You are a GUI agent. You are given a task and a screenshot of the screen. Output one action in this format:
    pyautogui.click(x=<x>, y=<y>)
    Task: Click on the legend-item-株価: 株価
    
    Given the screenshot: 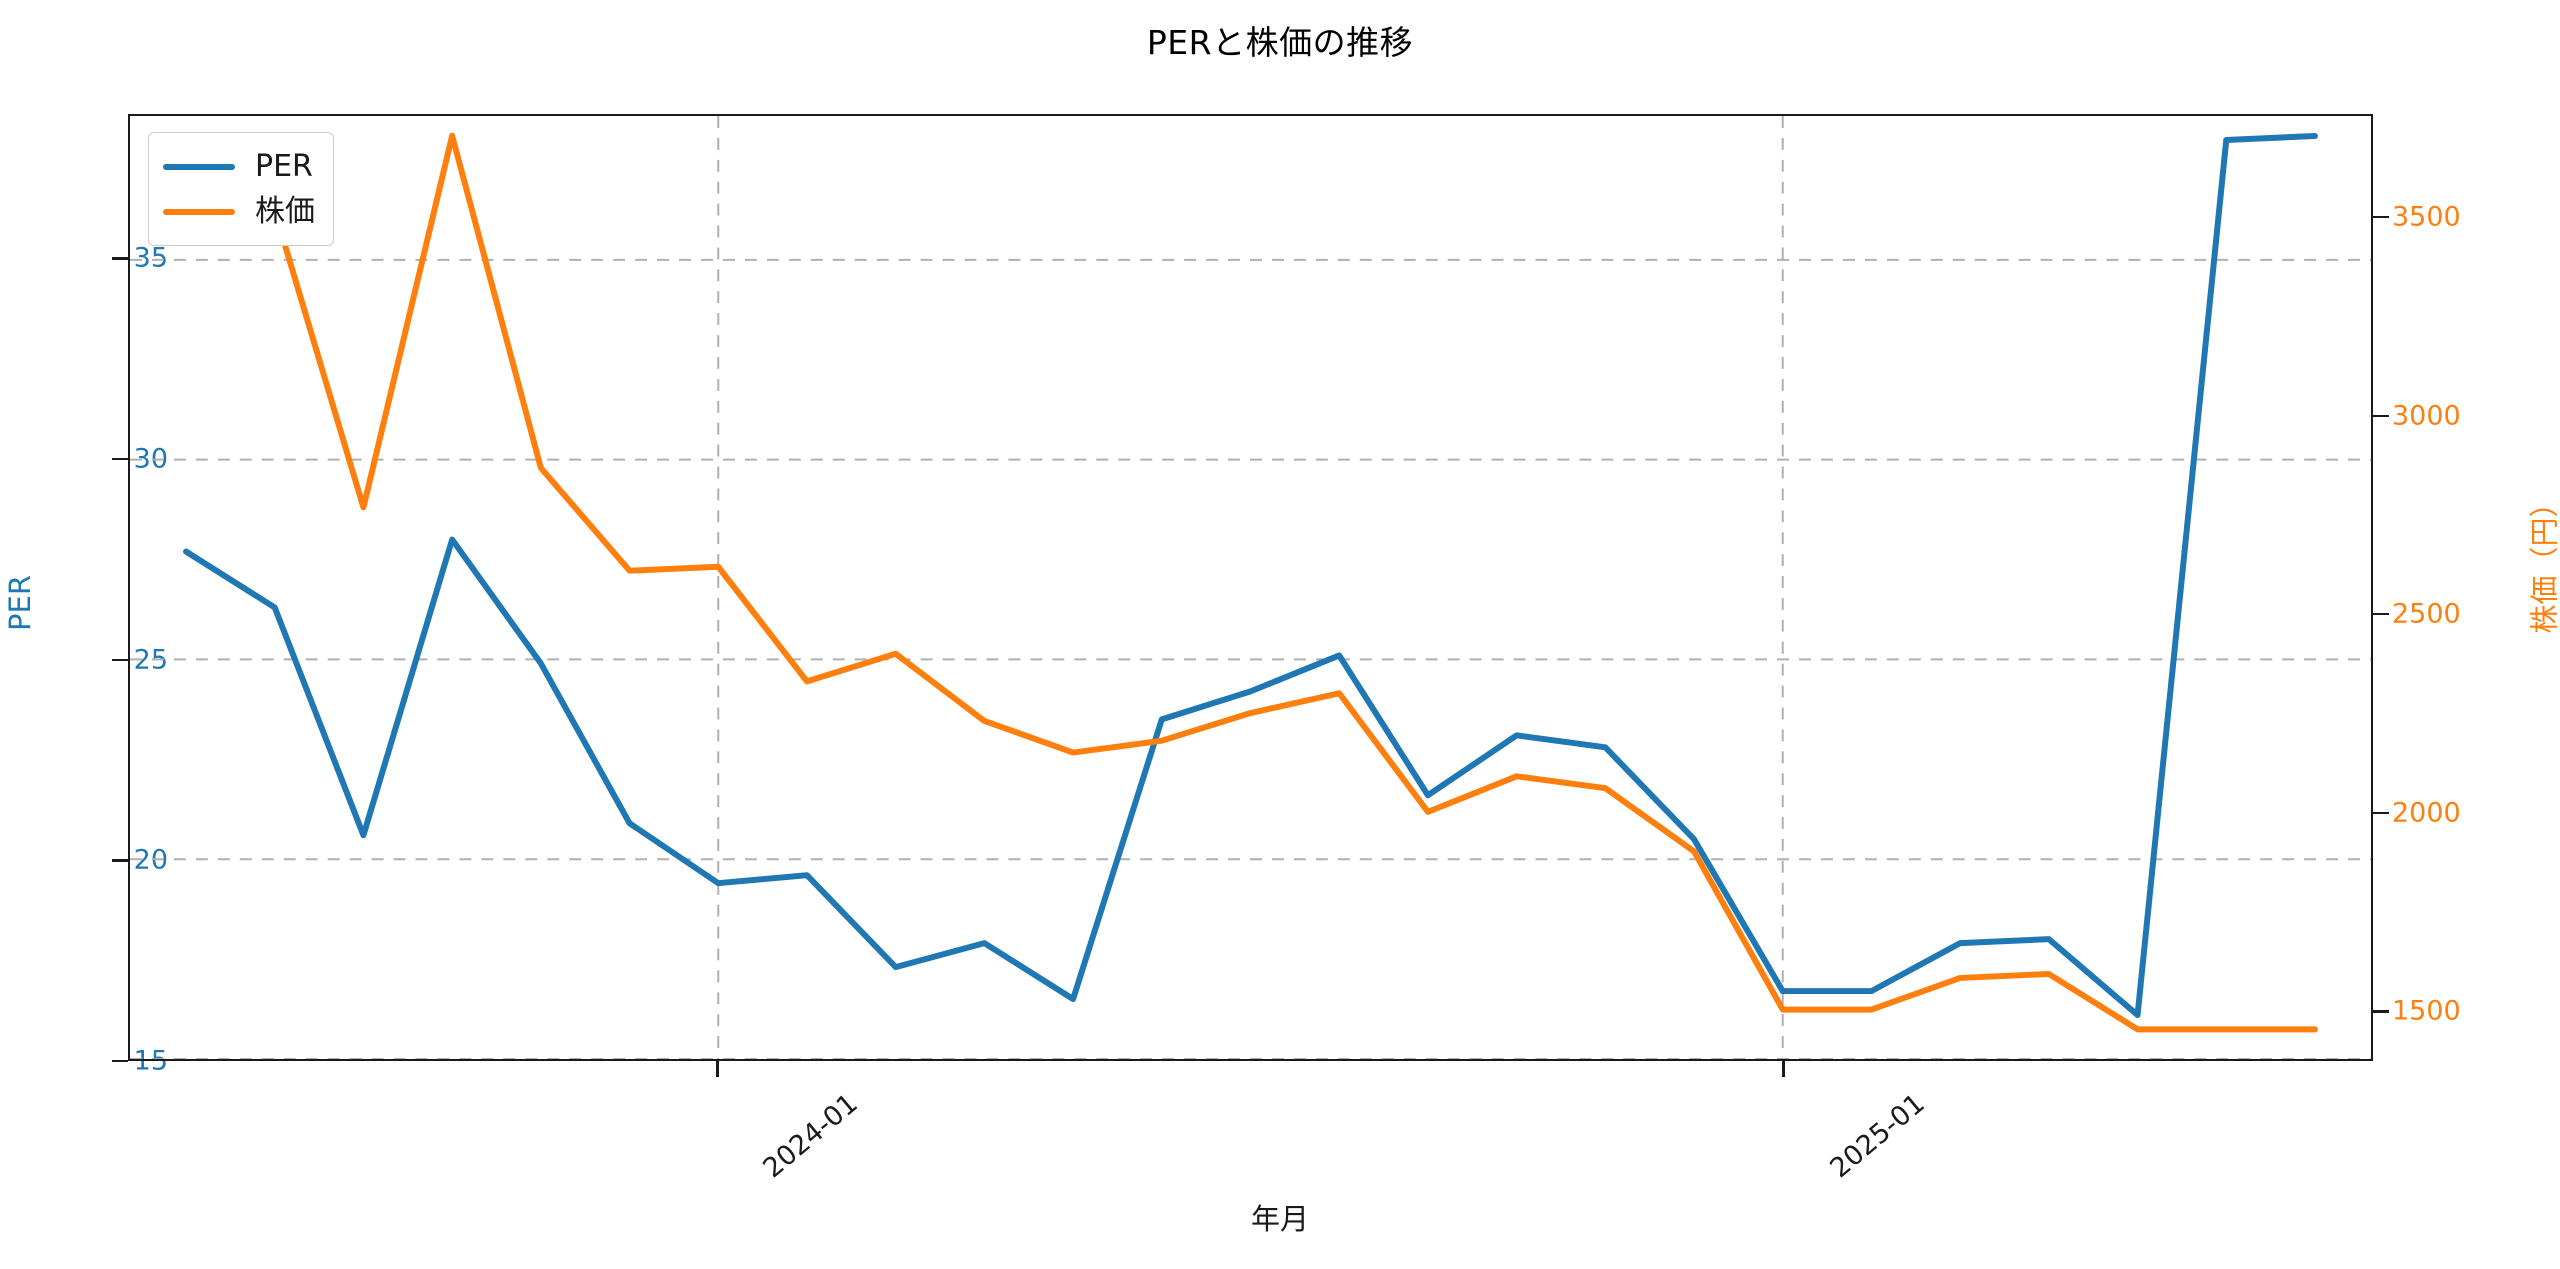 What is the action you would take?
    pyautogui.click(x=239, y=211)
    